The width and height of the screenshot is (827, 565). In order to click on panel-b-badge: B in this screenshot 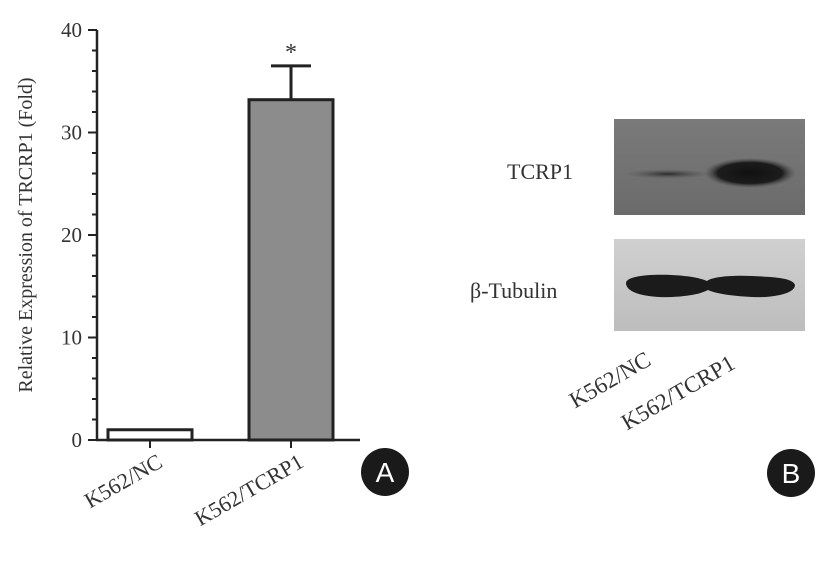, I will do `click(791, 473)`.